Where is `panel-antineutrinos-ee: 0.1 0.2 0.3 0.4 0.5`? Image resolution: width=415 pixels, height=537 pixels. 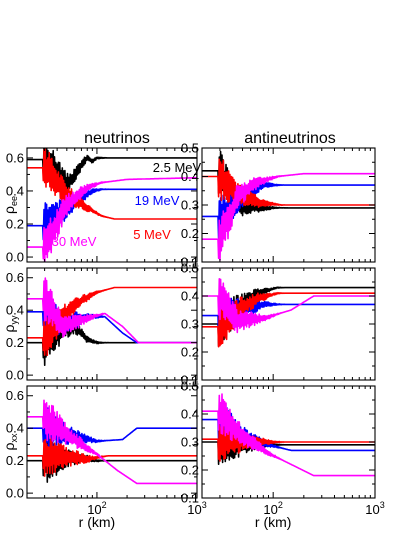
panel-antineutrinos-ee: 0.1 0.2 0.3 0.4 0.5 is located at coordinates (278, 205).